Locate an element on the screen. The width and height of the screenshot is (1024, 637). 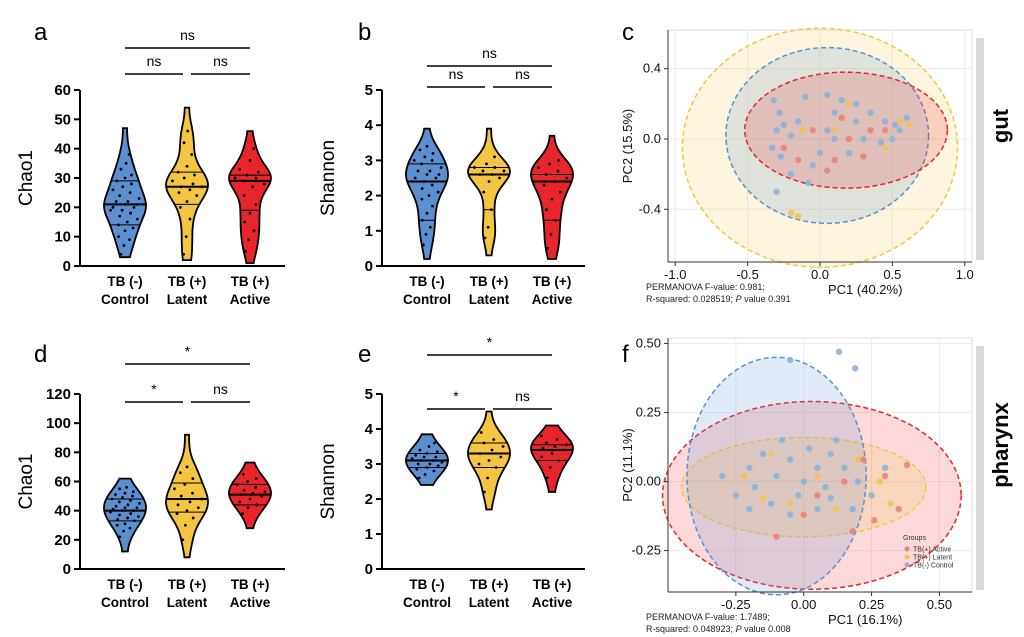
confidence-ellipse-active is located at coordinates (811, 495).